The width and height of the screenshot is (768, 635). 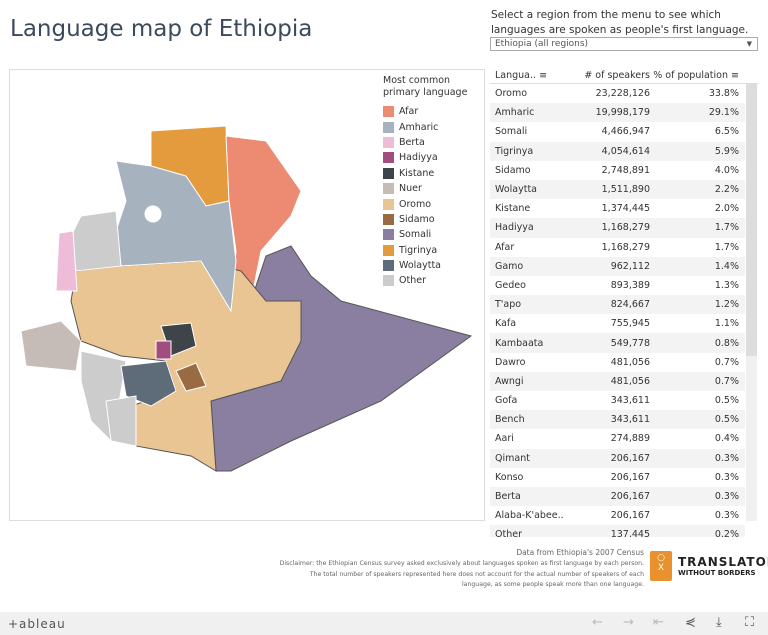 I want to click on cell-speakers: 206,167, so click(x=630, y=458).